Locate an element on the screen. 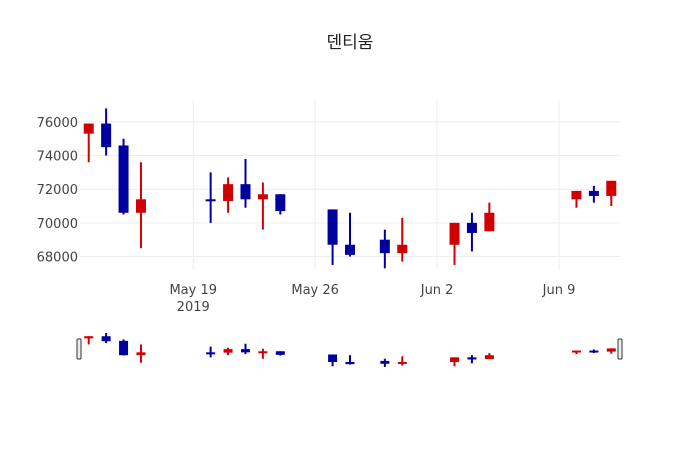  x-tick-label: Jun 9 is located at coordinates (559, 290).